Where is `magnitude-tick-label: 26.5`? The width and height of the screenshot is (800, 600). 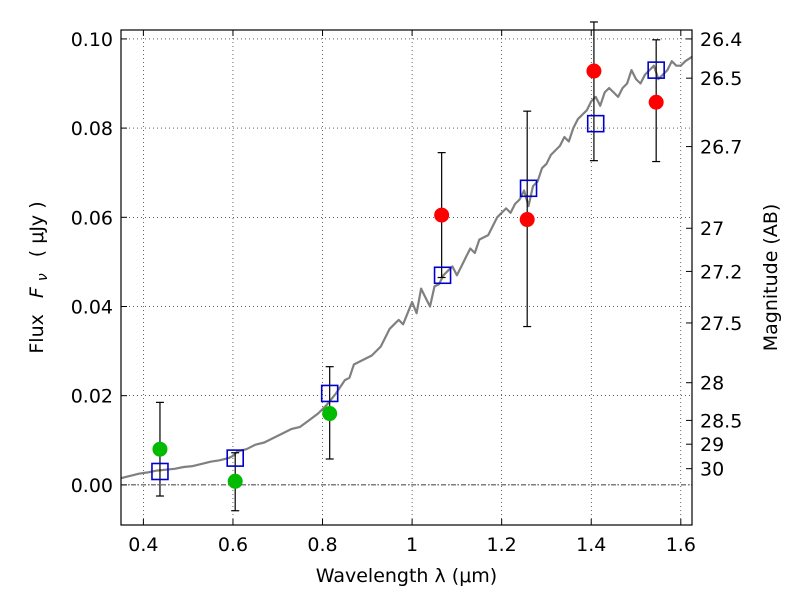
magnitude-tick-label: 26.5 is located at coordinates (721, 79).